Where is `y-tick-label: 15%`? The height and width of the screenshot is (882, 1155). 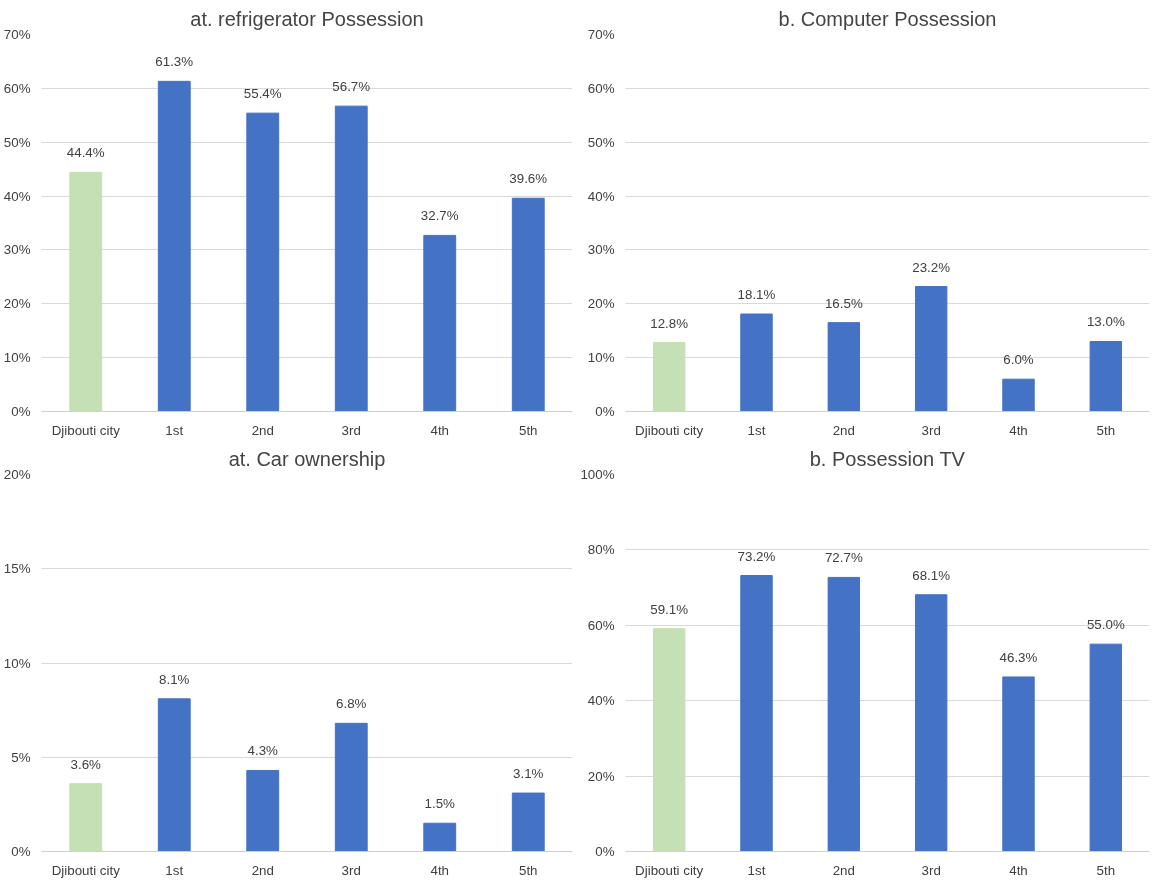
y-tick-label: 15% is located at coordinates (17, 569).